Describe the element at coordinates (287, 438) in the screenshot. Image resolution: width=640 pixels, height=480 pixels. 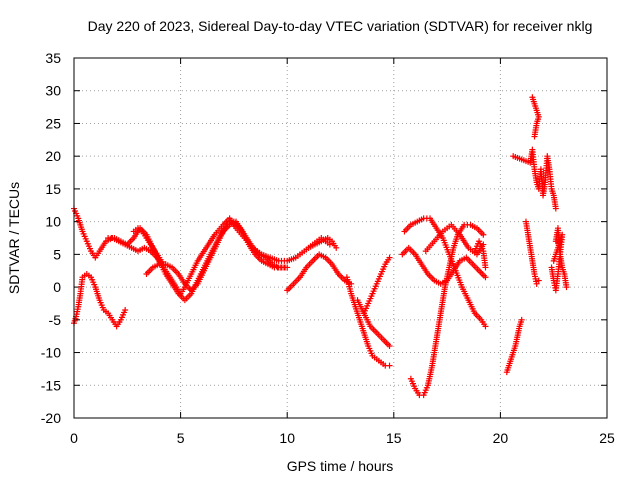
I see `x-tick-label: 10` at that location.